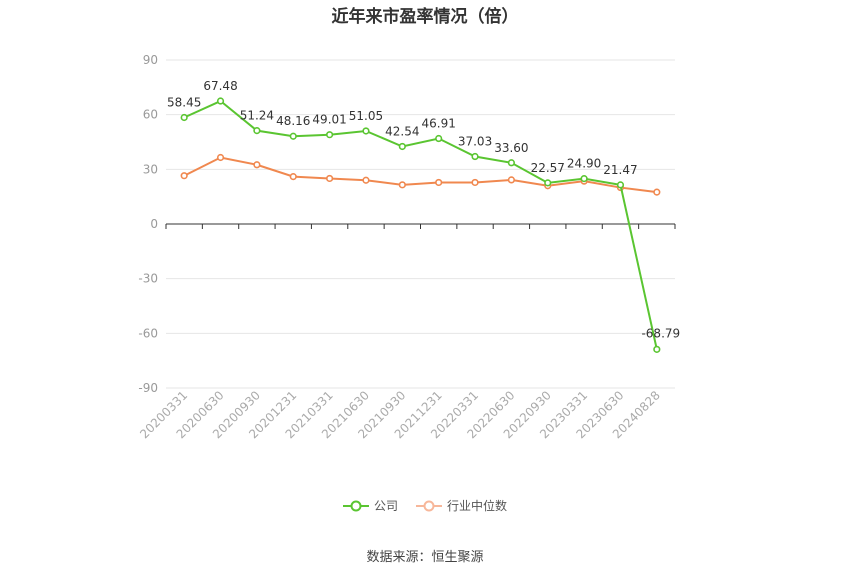 The height and width of the screenshot is (575, 850). Describe the element at coordinates (438, 124) in the screenshot. I see `data-label: 46.91` at that location.